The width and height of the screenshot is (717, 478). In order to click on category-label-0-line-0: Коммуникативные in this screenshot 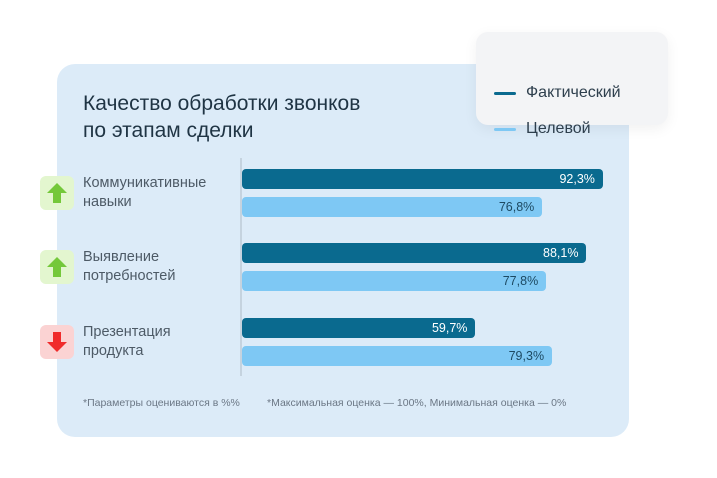, I will do `click(145, 183)`.